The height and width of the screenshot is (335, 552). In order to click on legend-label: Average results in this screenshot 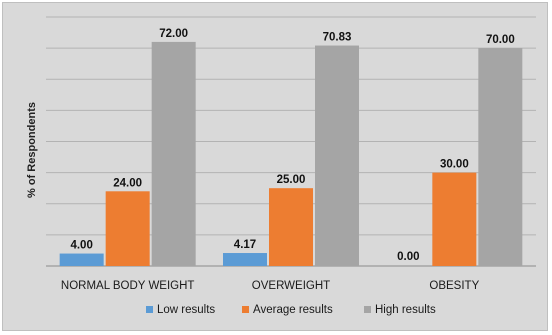, I will do `click(293, 310)`.